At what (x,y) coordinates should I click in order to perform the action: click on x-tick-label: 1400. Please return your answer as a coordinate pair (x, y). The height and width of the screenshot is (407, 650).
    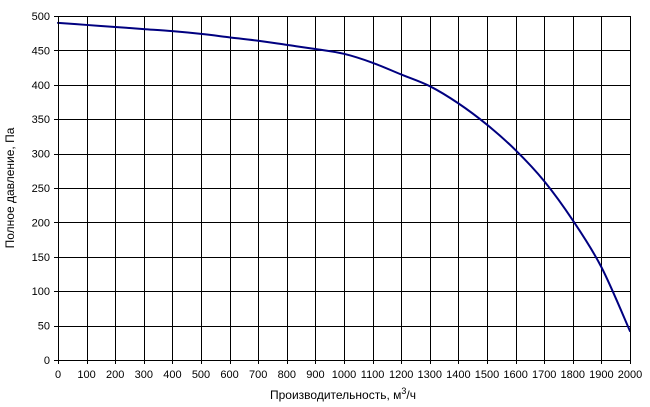
    Looking at the image, I should click on (458, 375).